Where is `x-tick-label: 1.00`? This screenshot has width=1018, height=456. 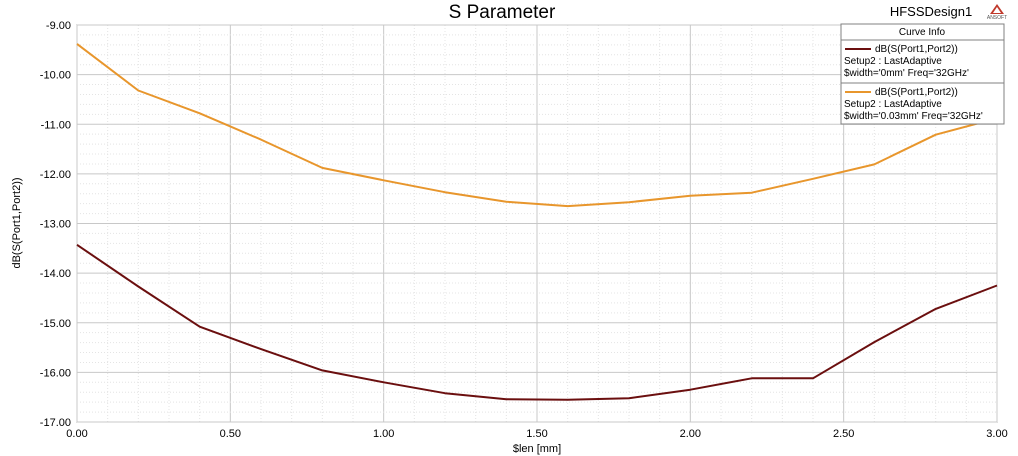
x-tick-label: 1.00 is located at coordinates (383, 434).